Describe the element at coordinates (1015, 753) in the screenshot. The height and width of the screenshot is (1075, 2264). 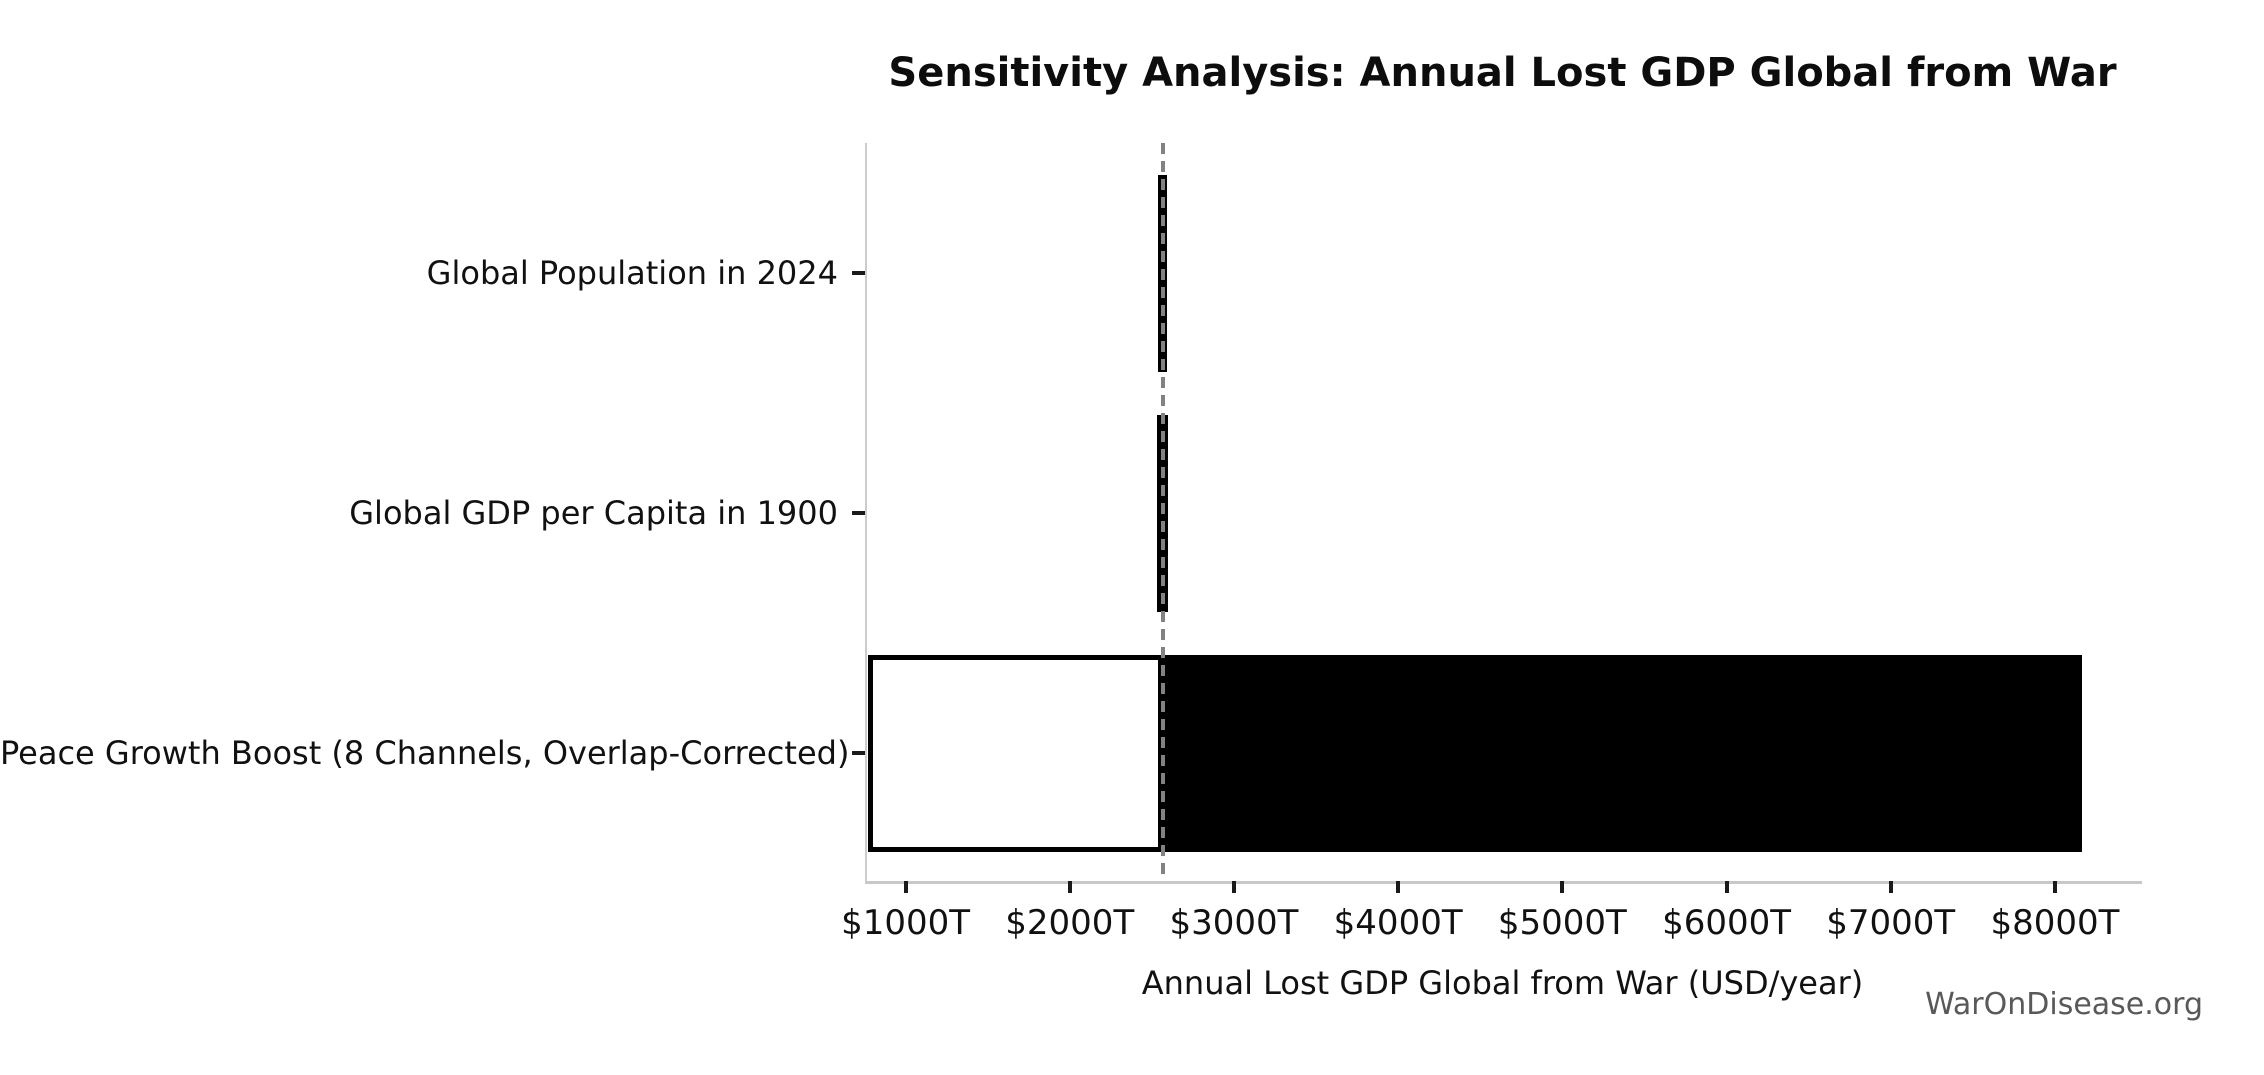
I see `bar-below-baseline` at that location.